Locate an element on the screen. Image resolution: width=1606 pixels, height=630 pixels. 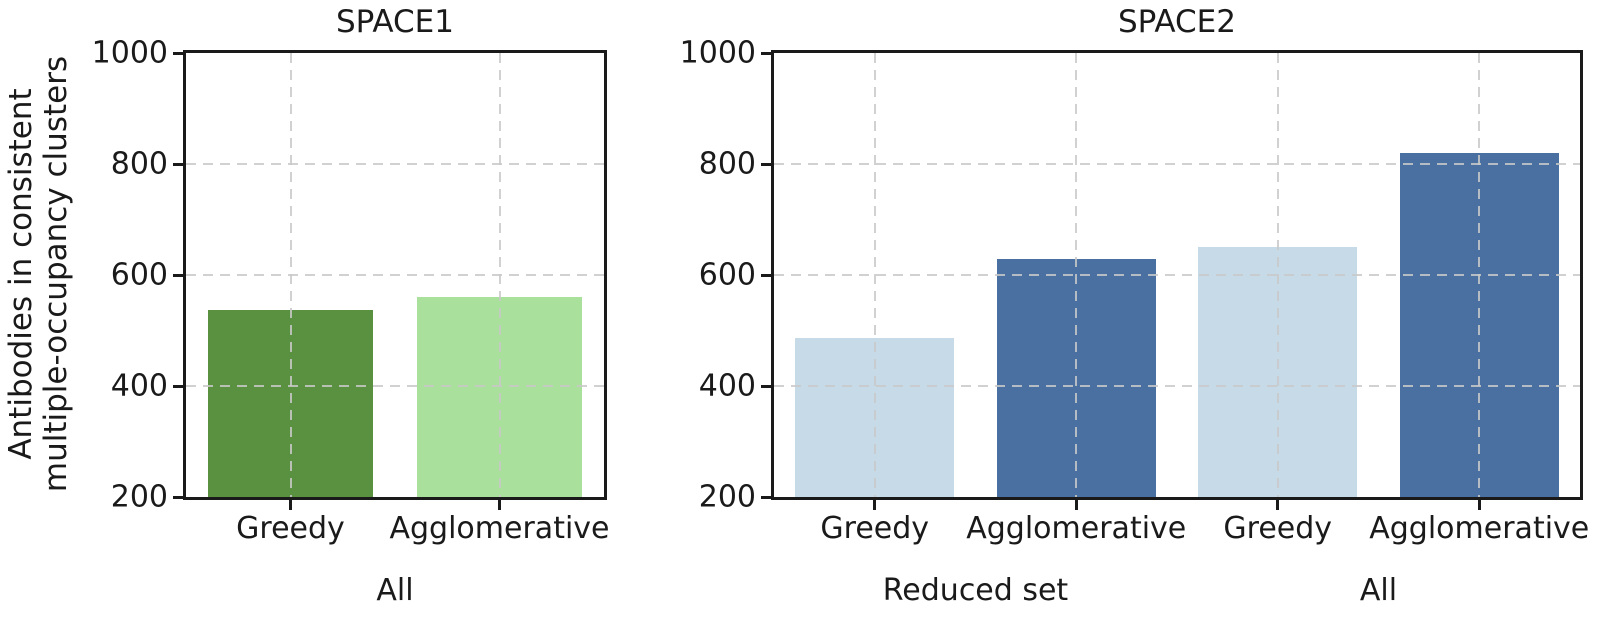
x-group-label: Reduced set is located at coordinates (975, 590).